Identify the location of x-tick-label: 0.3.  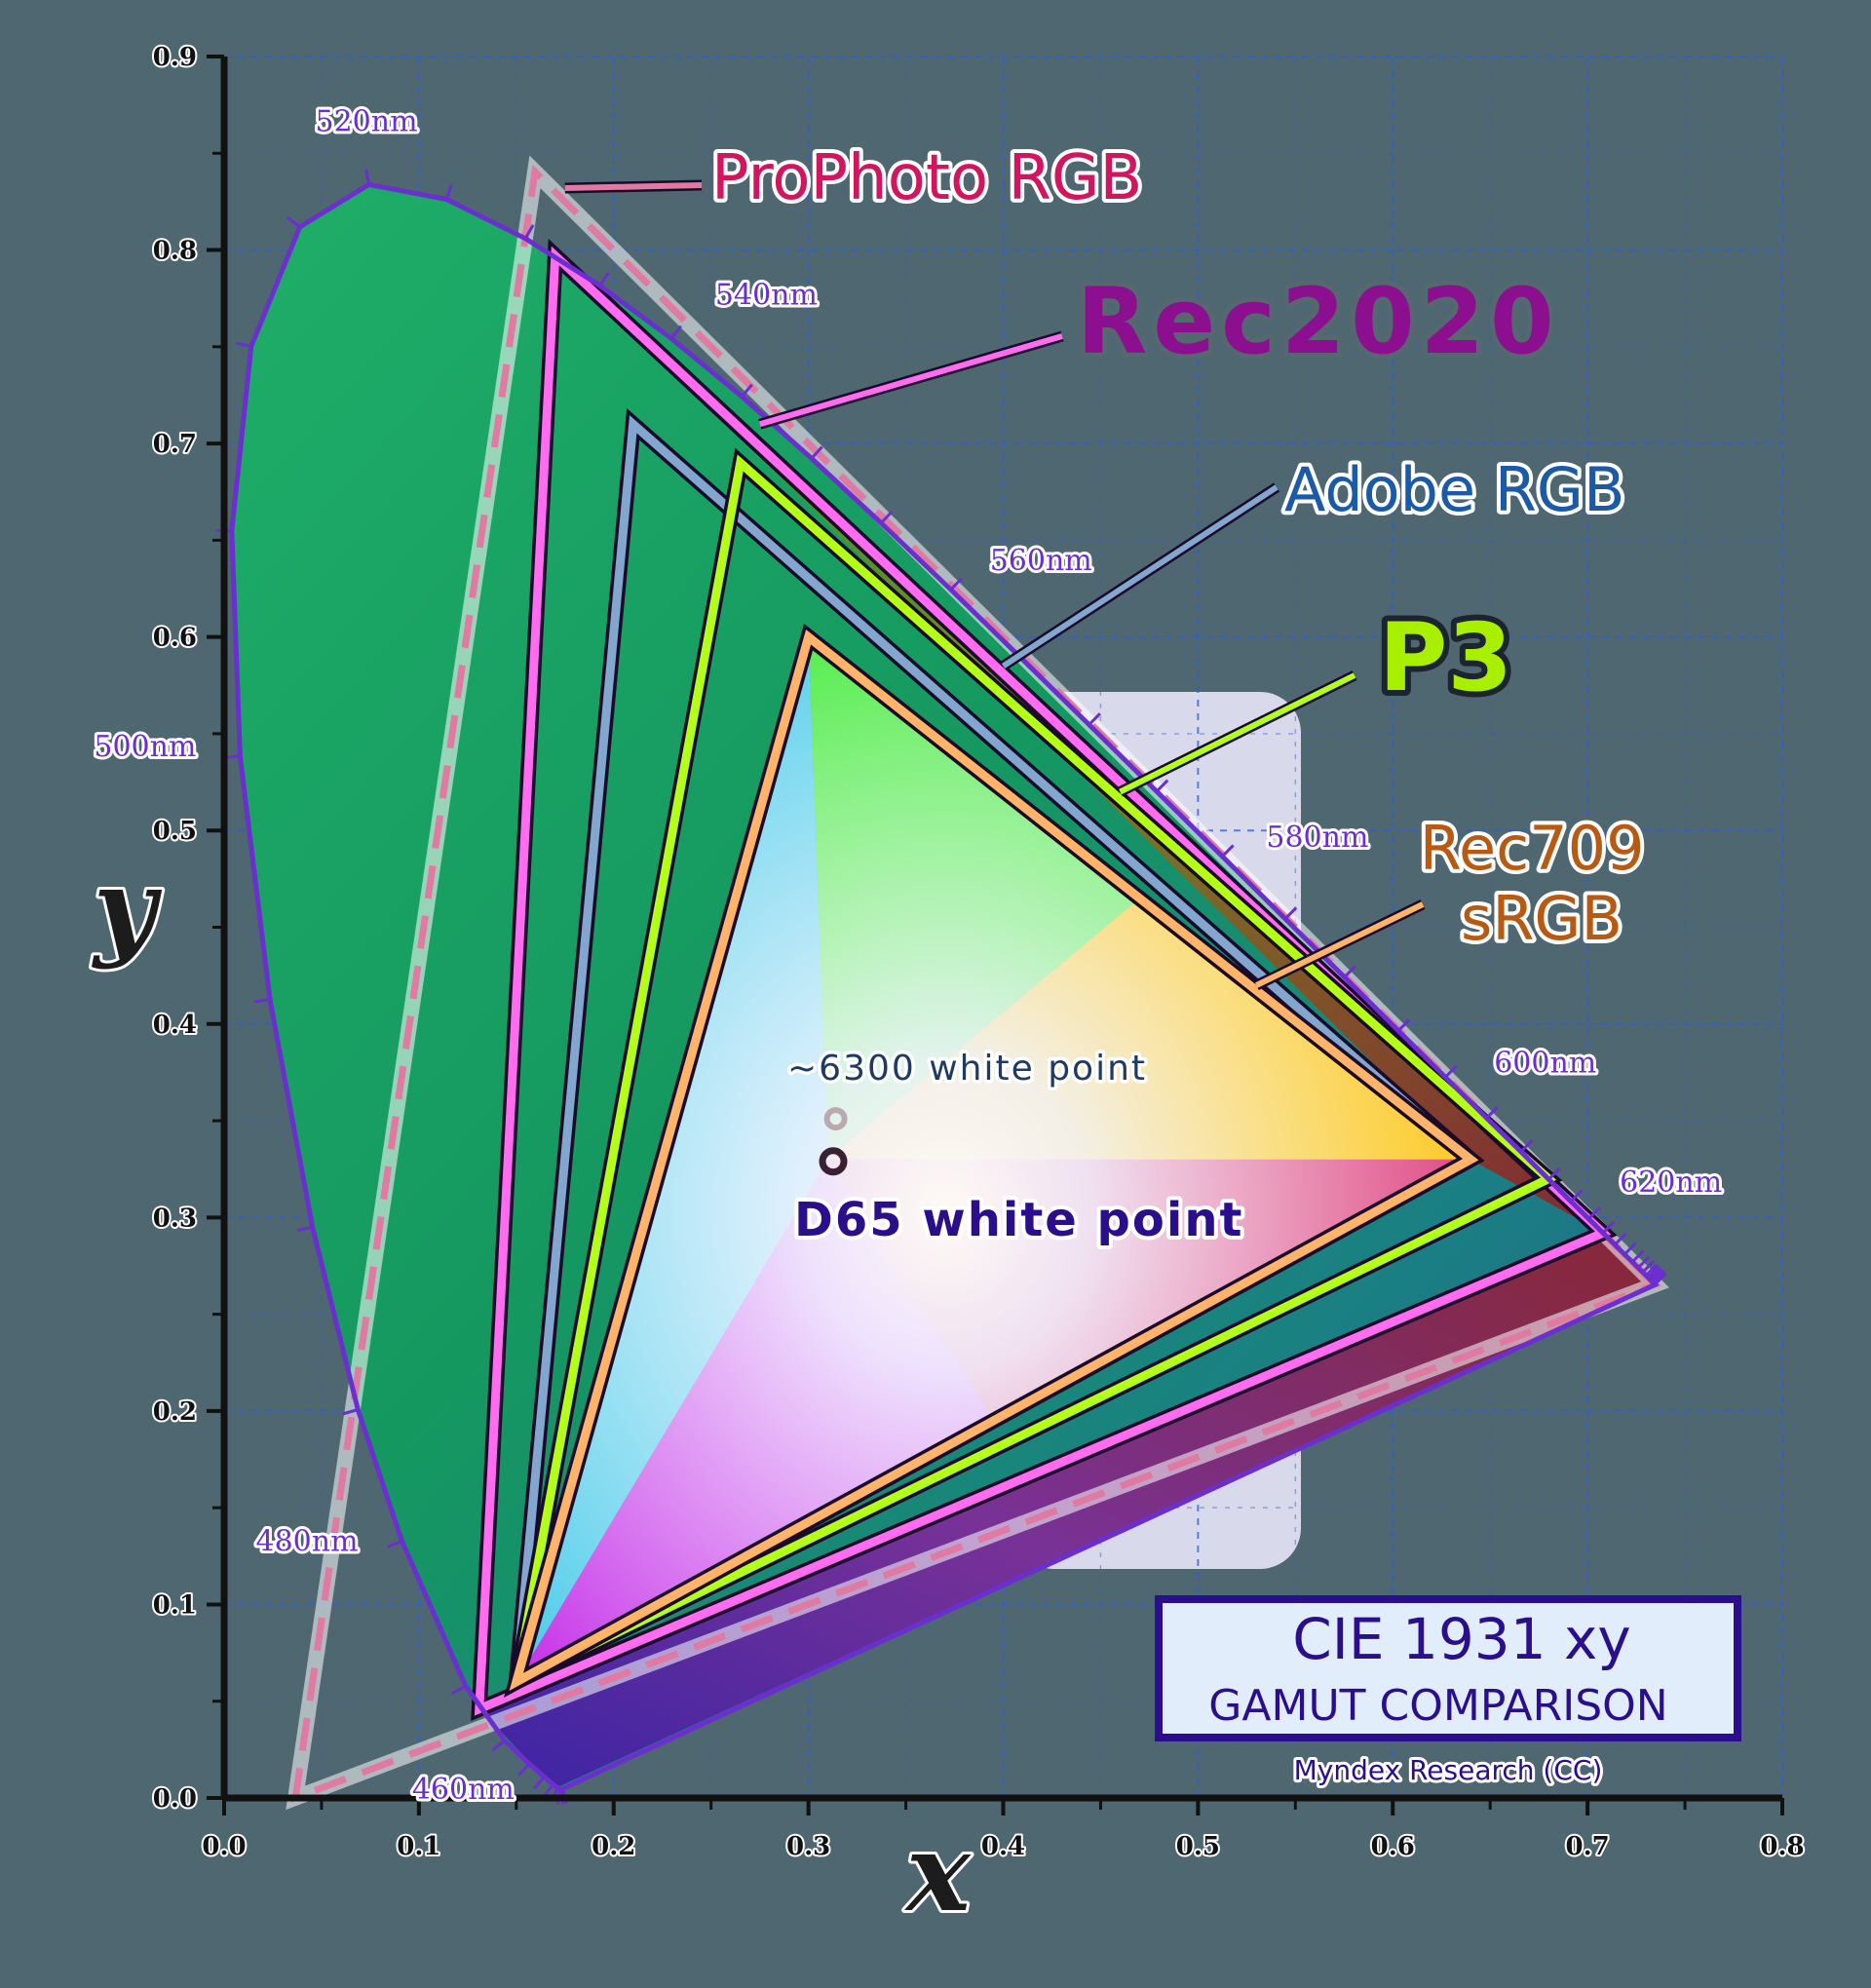
(808, 1846).